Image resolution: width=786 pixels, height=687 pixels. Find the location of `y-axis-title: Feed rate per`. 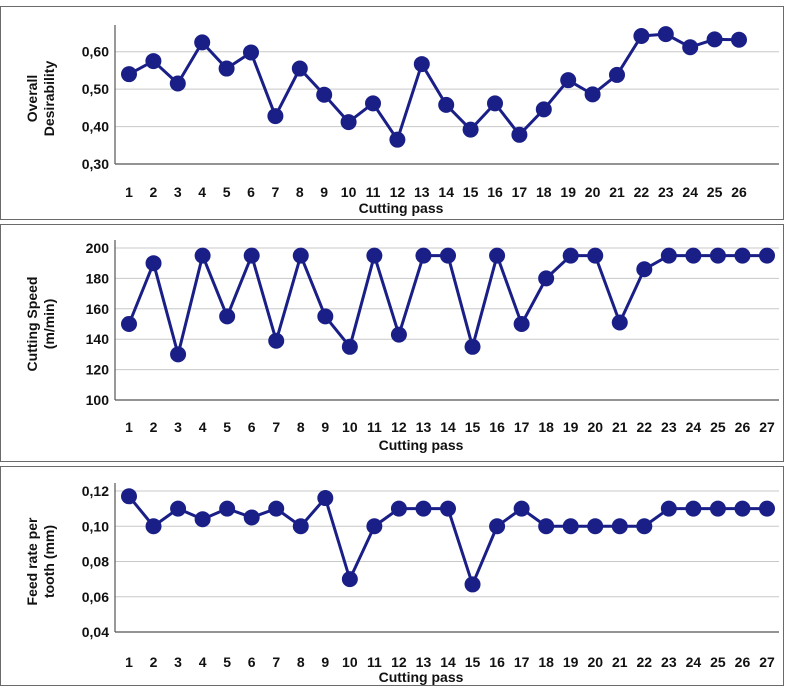

y-axis-title: Feed rate per is located at coordinates (32, 561).